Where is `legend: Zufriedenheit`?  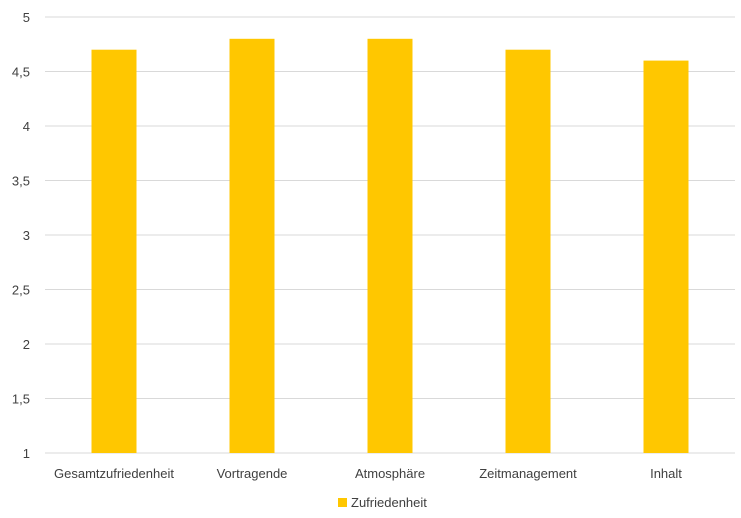
legend: Zufriedenheit is located at coordinates (382, 502).